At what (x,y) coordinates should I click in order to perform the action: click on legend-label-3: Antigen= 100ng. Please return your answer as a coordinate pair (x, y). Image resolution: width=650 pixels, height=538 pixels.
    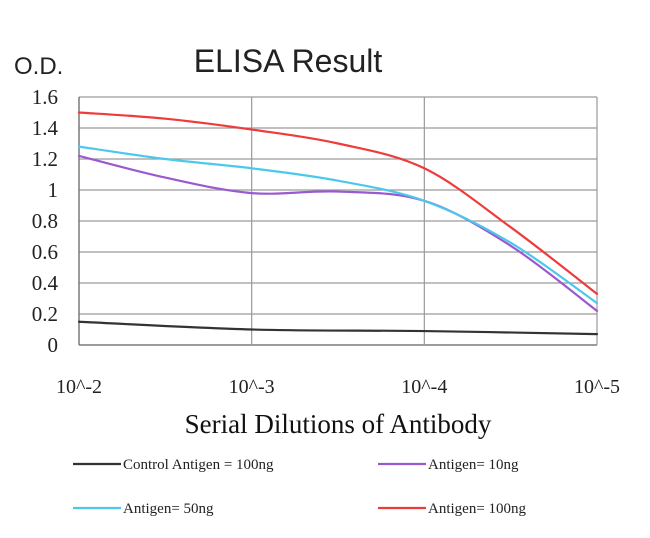
    Looking at the image, I should click on (477, 509).